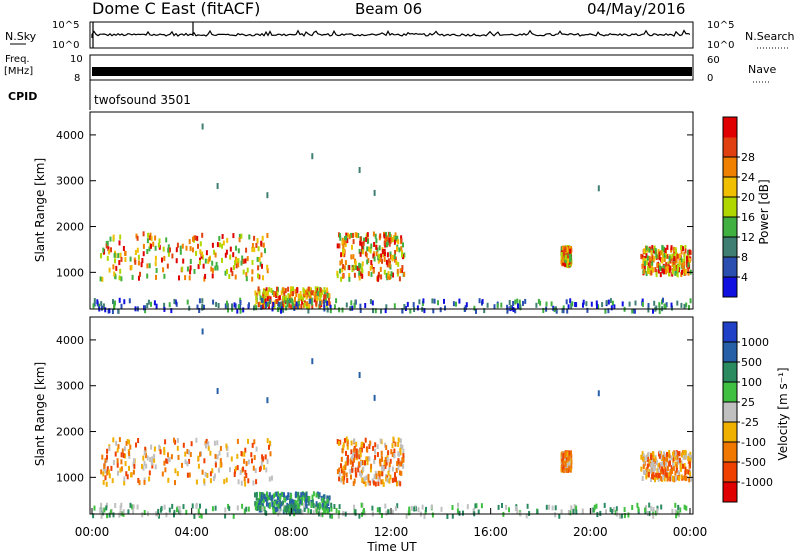 The image size is (800, 554). Describe the element at coordinates (748, 177) in the screenshot. I see `colorbar-tick-label: 24` at that location.